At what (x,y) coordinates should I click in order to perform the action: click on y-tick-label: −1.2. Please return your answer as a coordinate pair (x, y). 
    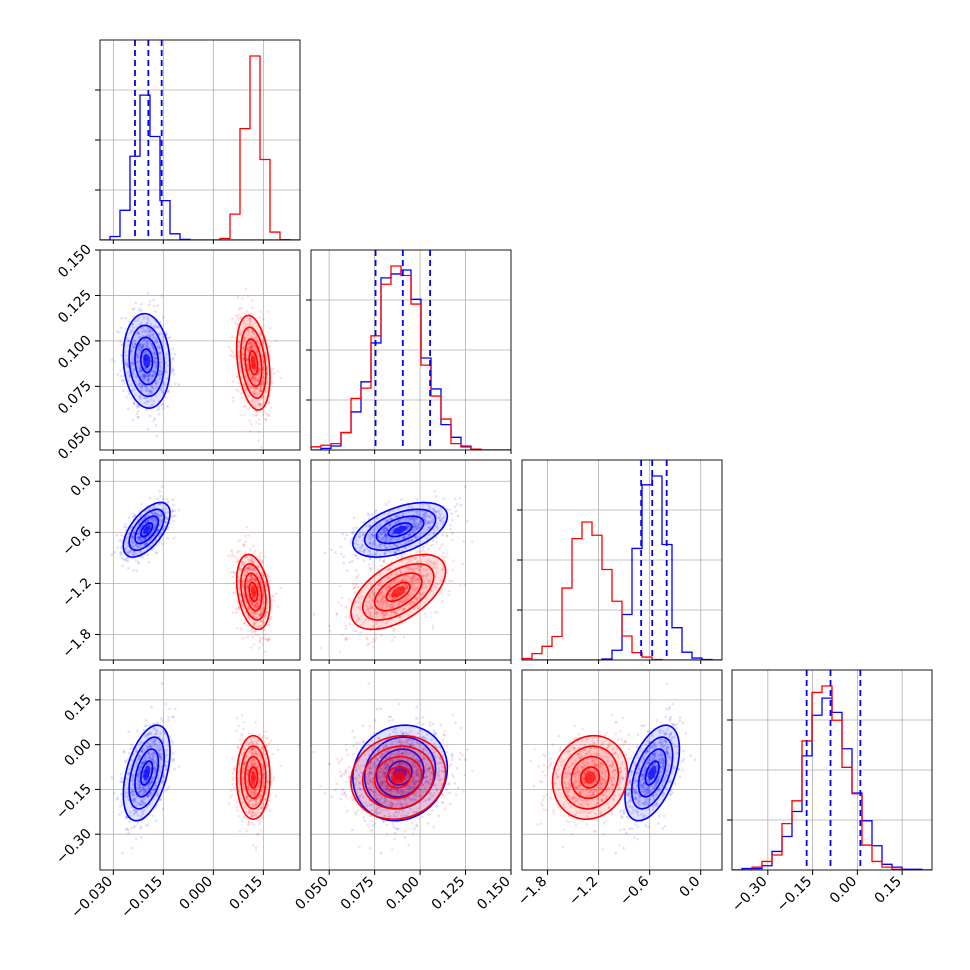
    Looking at the image, I should click on (76, 592).